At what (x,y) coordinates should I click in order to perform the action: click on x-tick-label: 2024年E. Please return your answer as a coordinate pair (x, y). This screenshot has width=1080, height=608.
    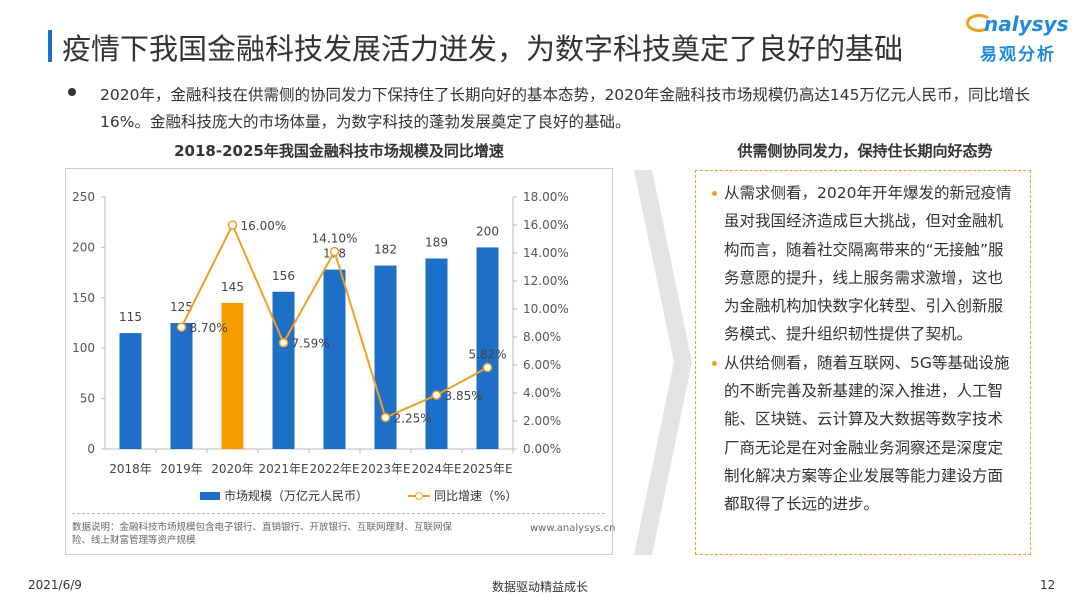
    Looking at the image, I should click on (436, 469).